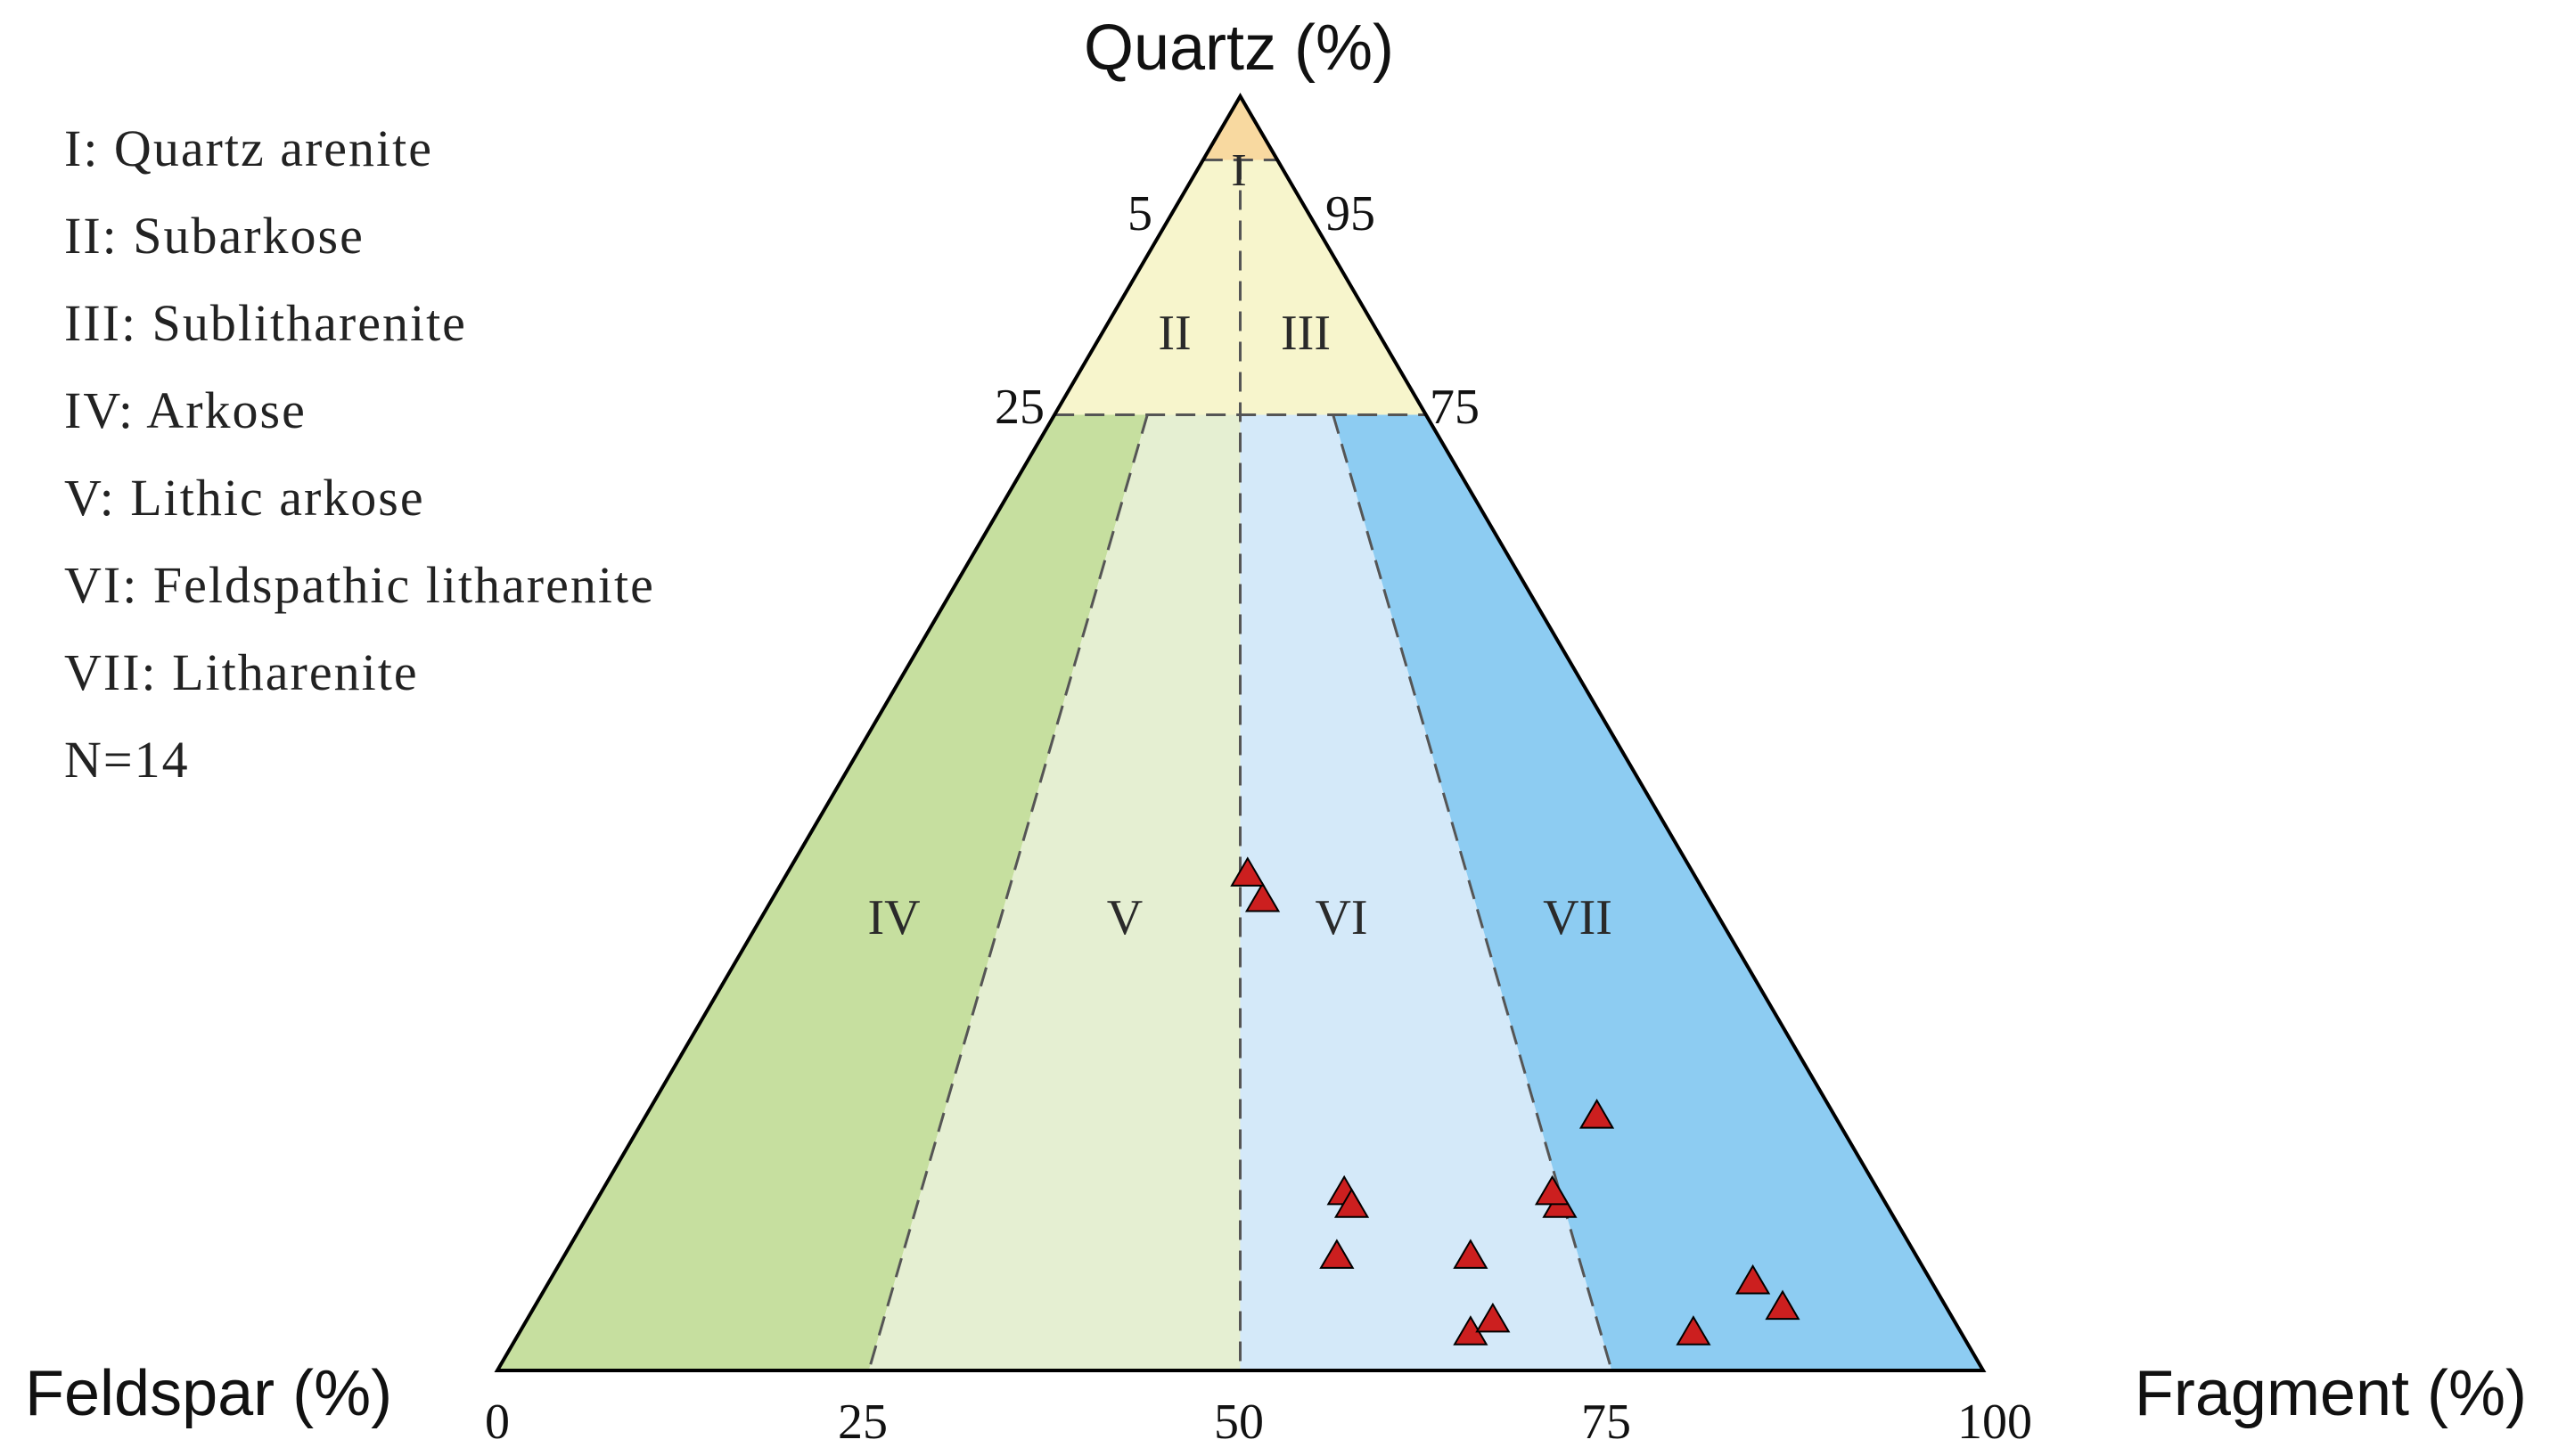  Describe the element at coordinates (242, 672) in the screenshot. I see `legend-item: VII: Litharenite` at that location.